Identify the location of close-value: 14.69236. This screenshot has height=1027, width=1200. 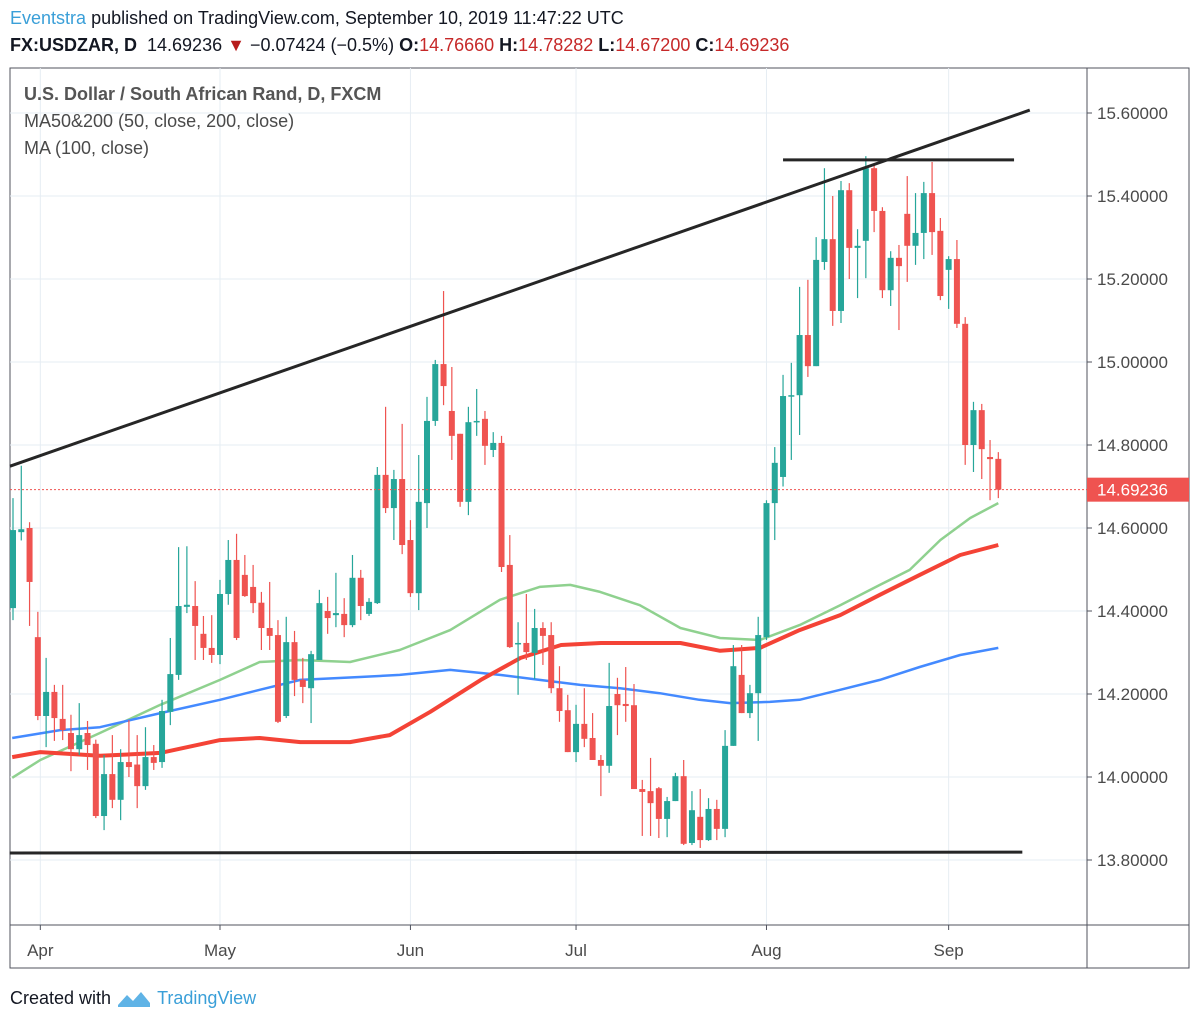
(752, 45).